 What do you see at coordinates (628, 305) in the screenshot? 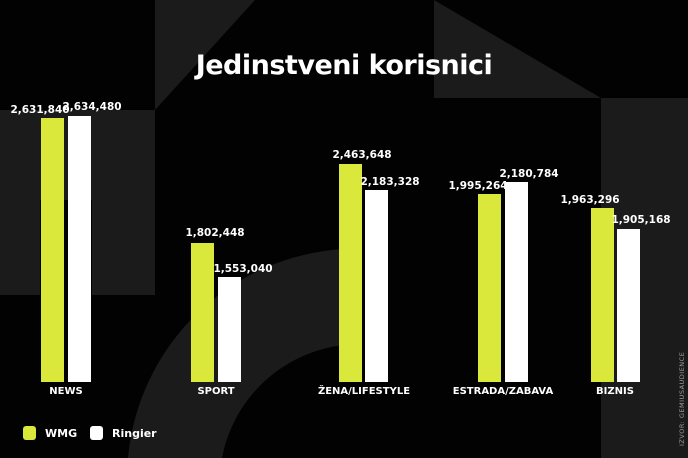
I see `bar-biznis-ringier` at bounding box center [628, 305].